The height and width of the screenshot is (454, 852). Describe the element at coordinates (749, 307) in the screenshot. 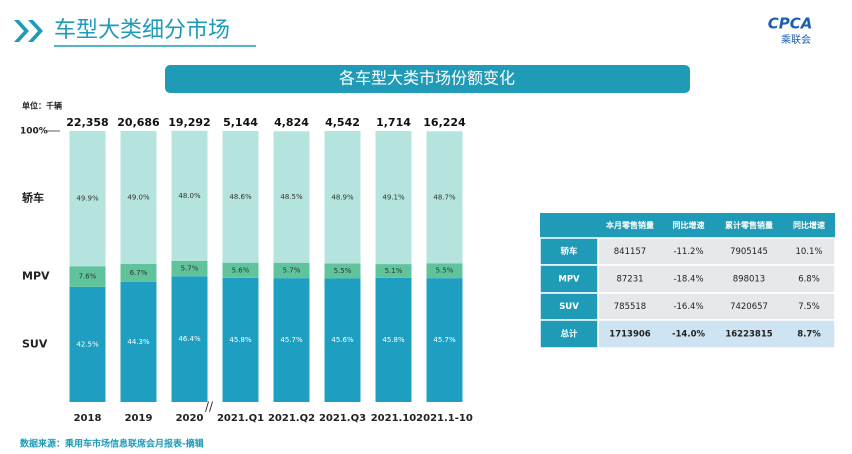

I see `table-cell: 7420657` at that location.